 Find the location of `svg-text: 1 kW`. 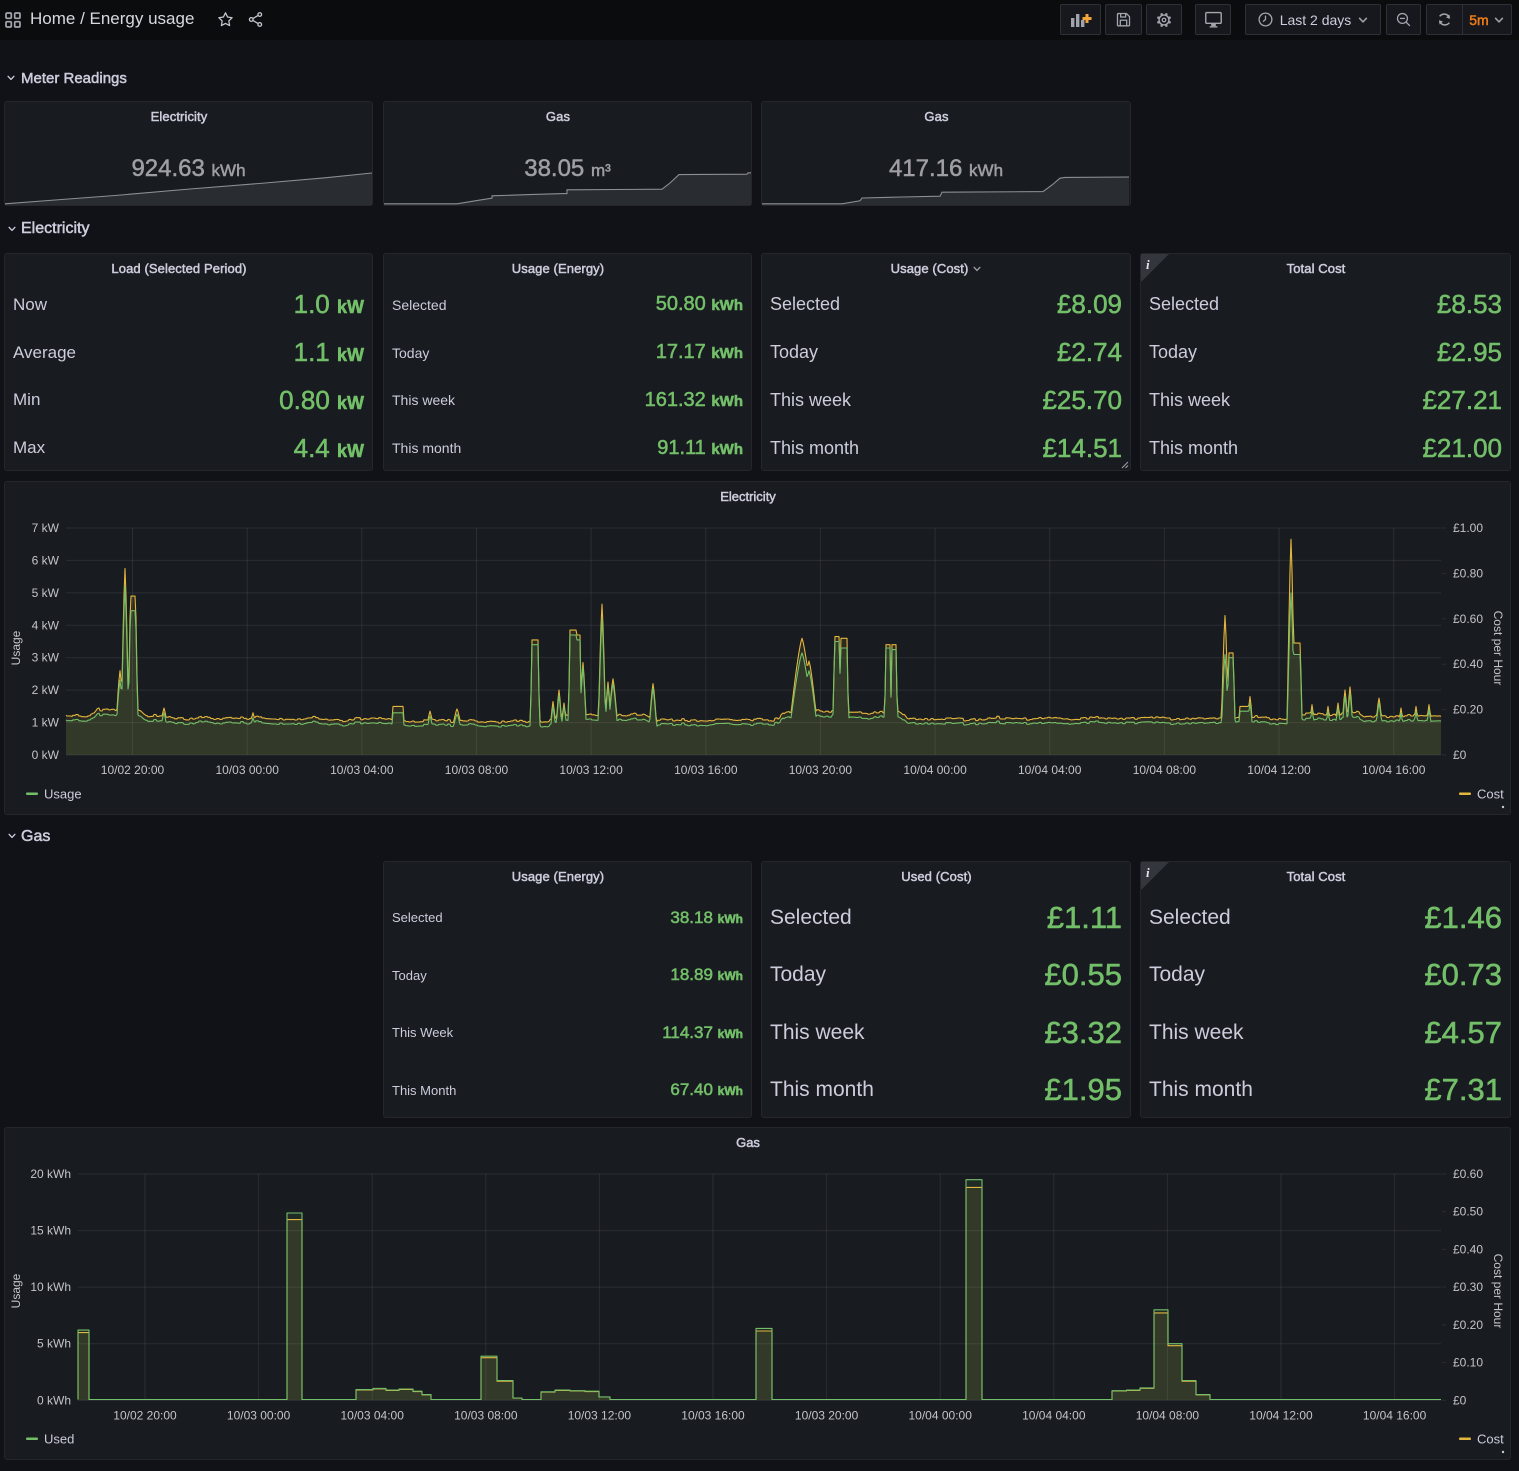

svg-text: 1 kW is located at coordinates (46, 723).